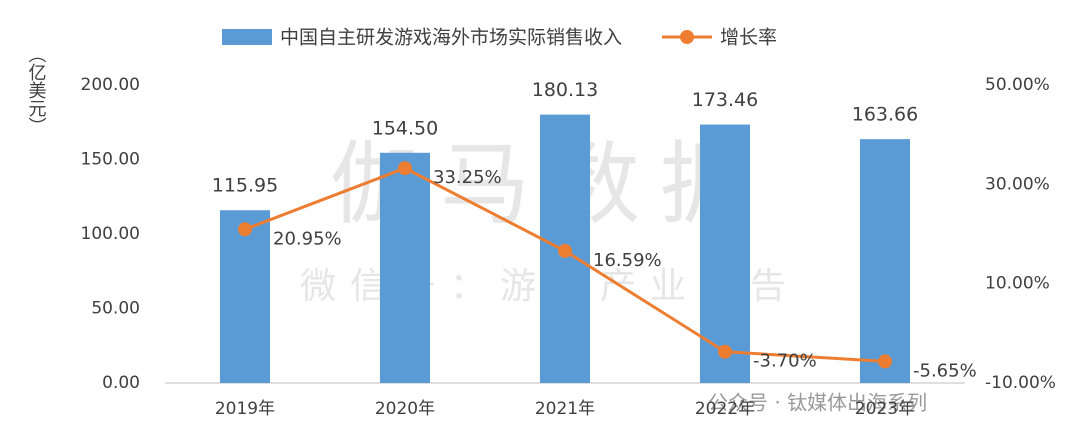 The width and height of the screenshot is (1080, 445). I want to click on line-value-label: -3.70%, so click(785, 361).